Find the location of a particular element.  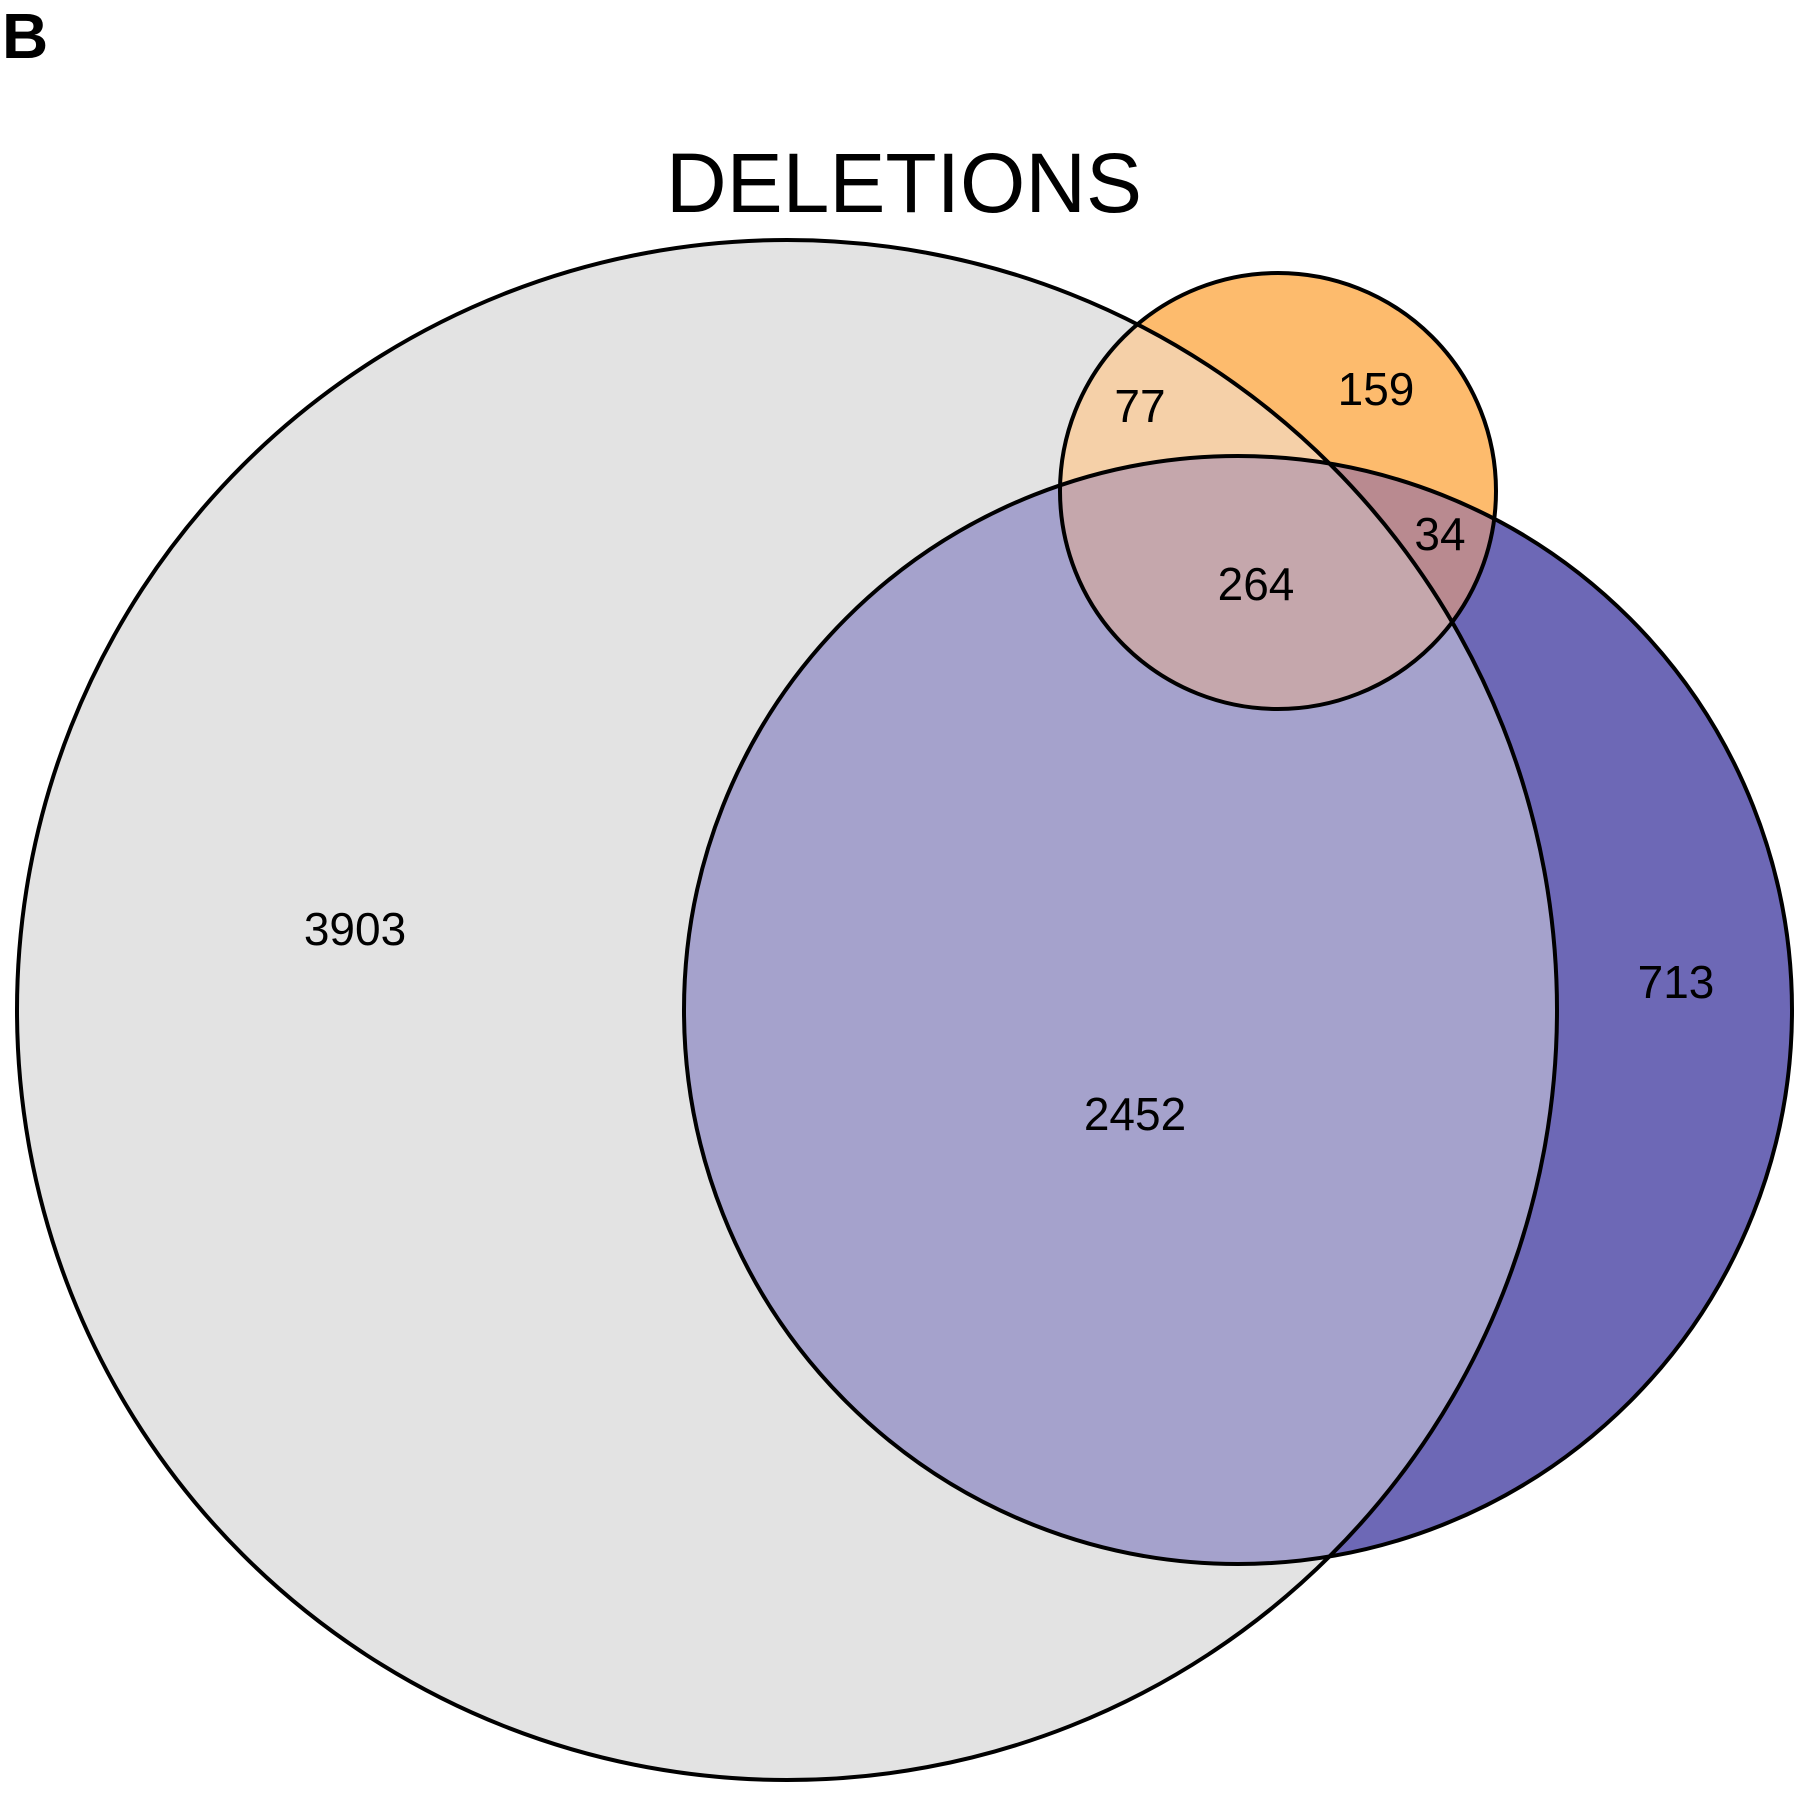

region-a-b-c is located at coordinates (1278, 582).